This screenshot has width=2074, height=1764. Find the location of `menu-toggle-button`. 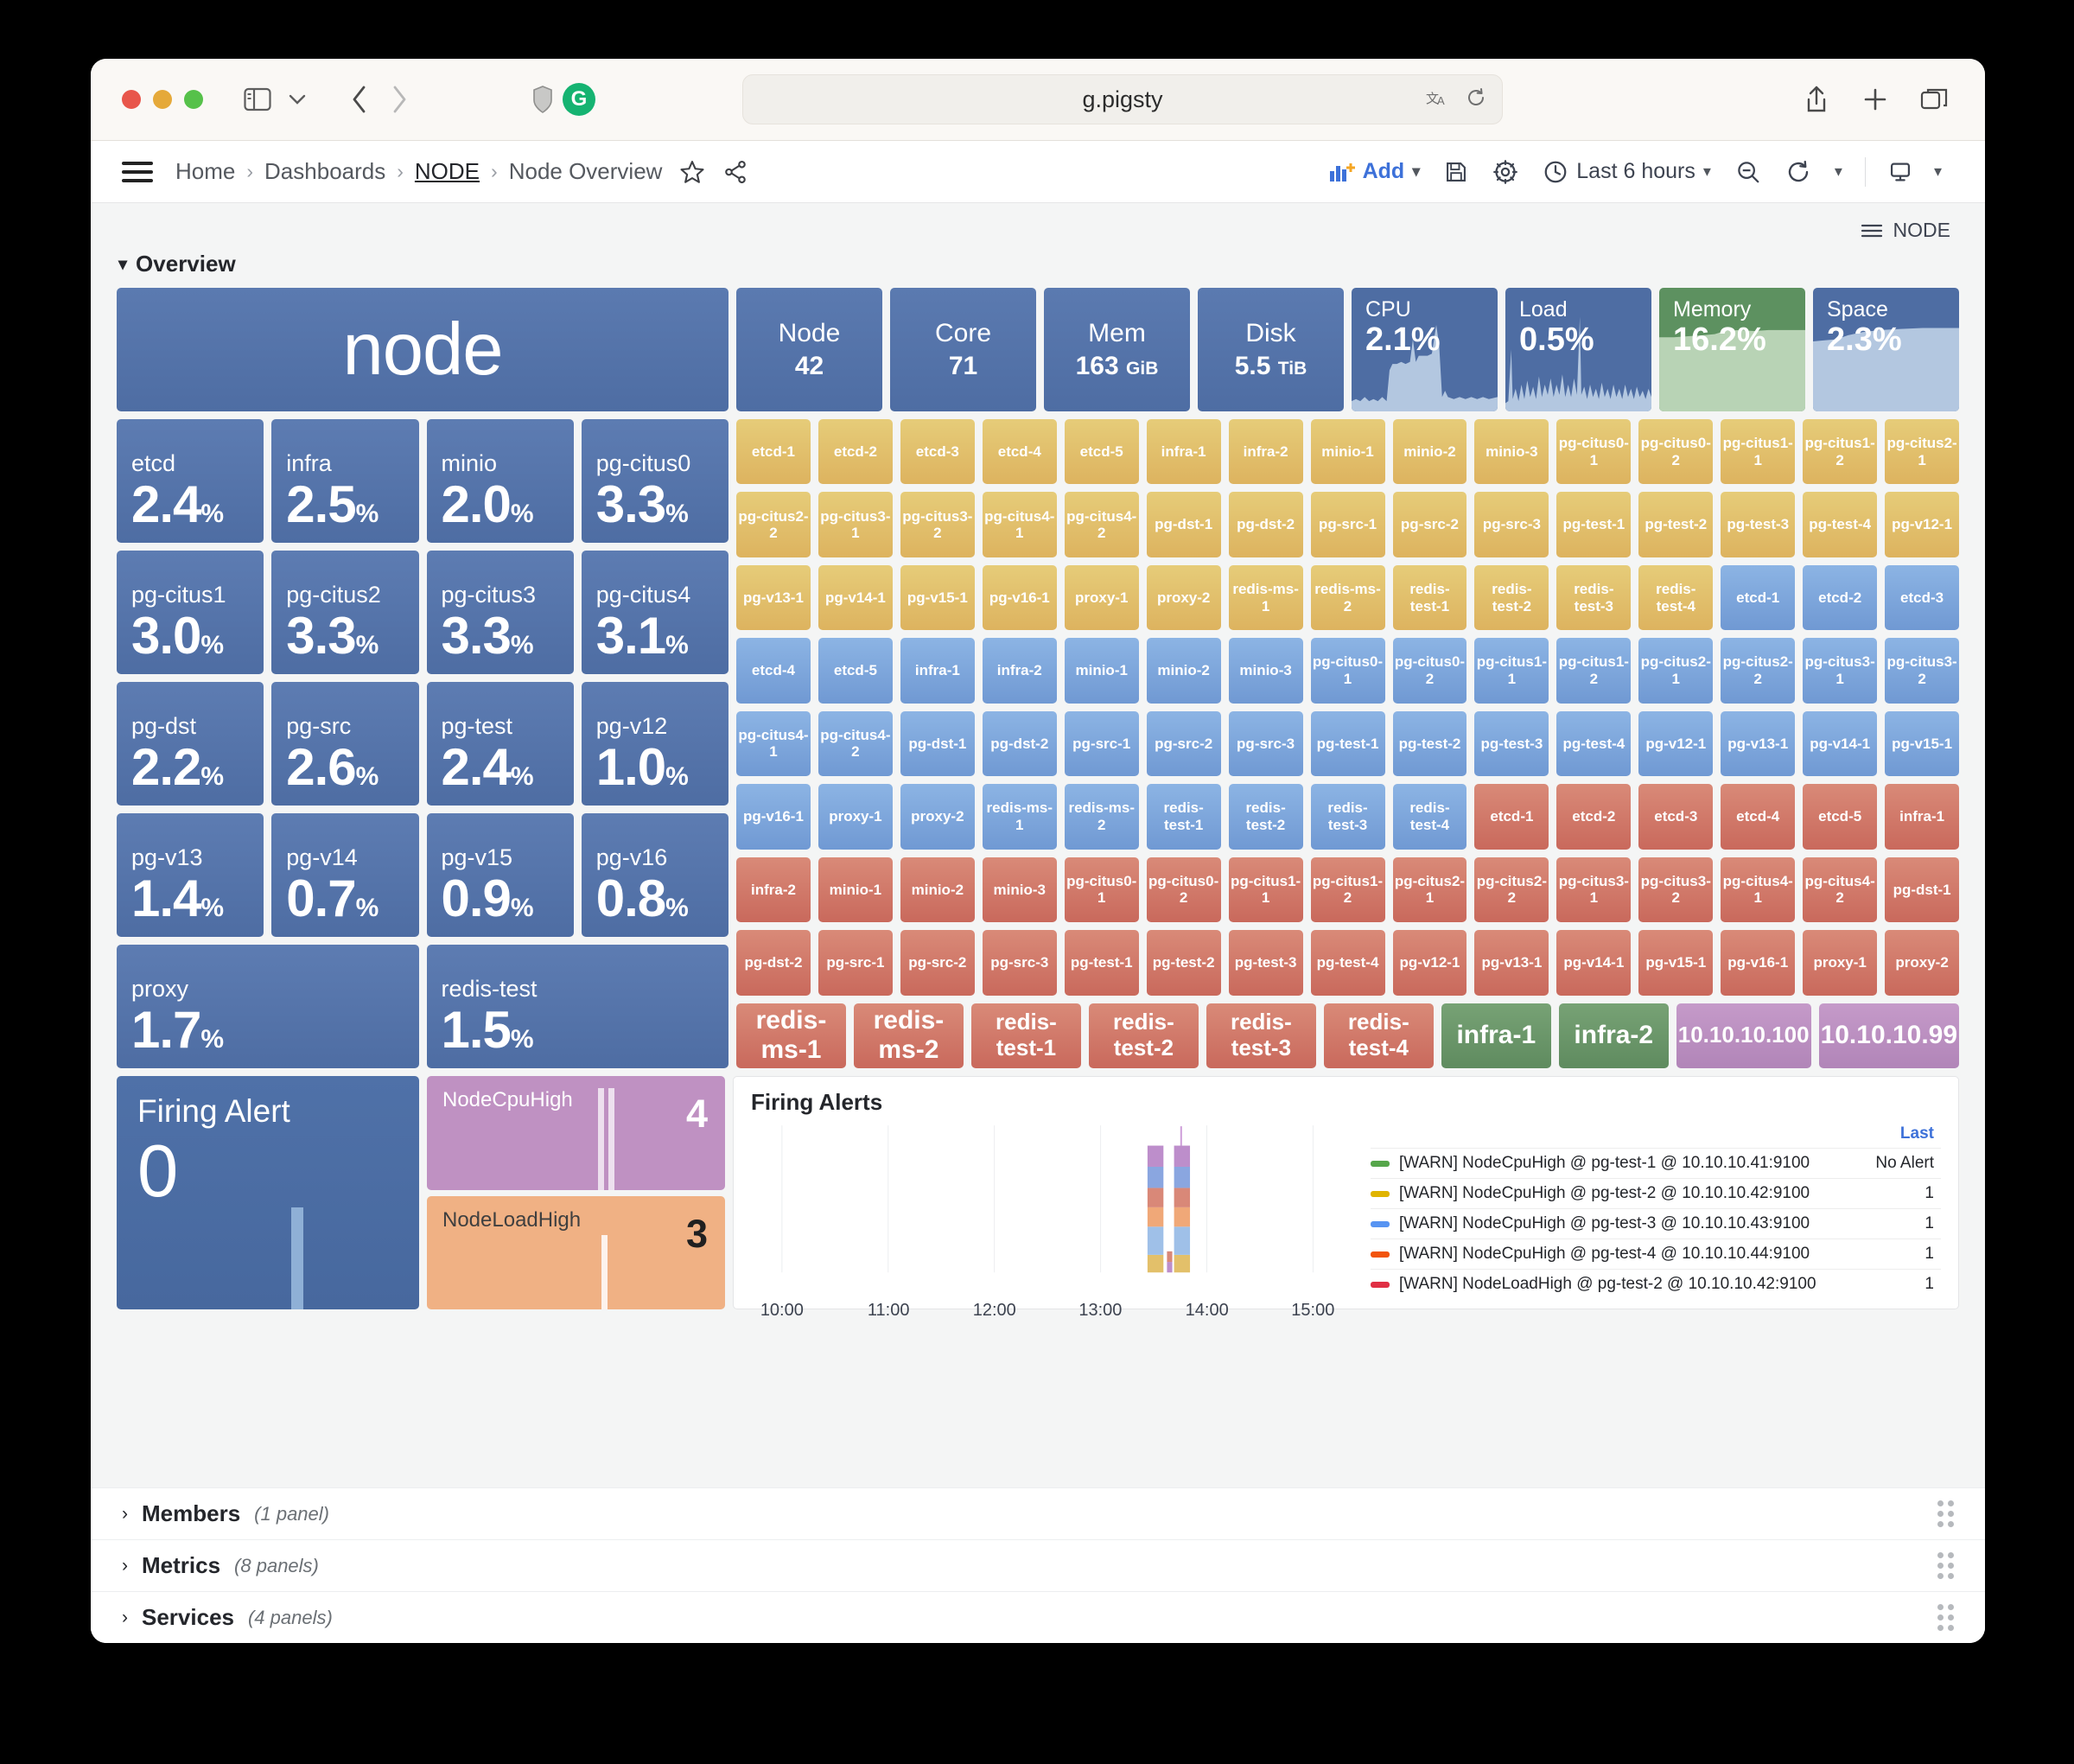

menu-toggle-button is located at coordinates (137, 171).